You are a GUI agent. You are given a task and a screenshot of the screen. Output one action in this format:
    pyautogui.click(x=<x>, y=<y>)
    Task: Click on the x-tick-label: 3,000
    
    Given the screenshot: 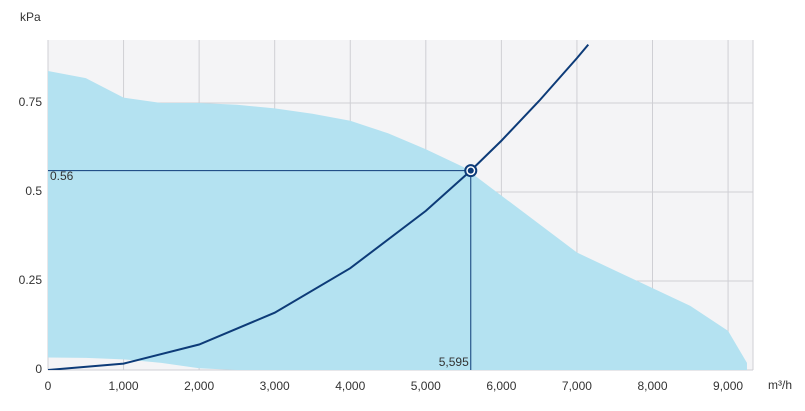 What is the action you would take?
    pyautogui.click(x=275, y=386)
    